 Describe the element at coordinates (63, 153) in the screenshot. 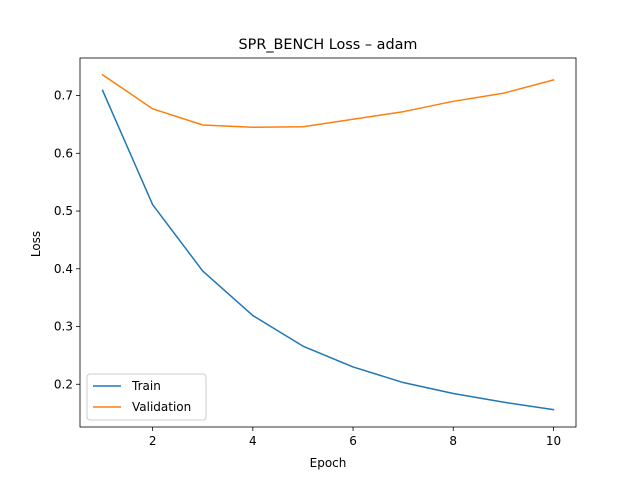

I see `y-tick-label: 0.6` at that location.